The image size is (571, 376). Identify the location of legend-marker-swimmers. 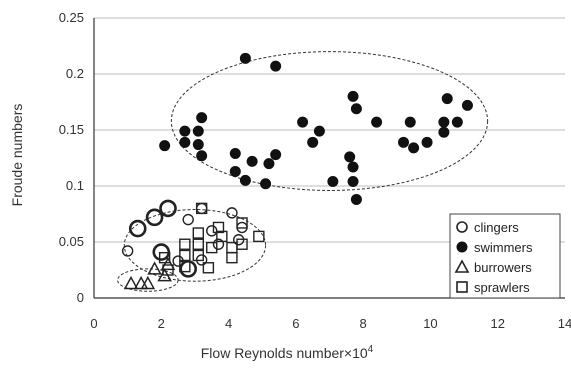
(462, 247).